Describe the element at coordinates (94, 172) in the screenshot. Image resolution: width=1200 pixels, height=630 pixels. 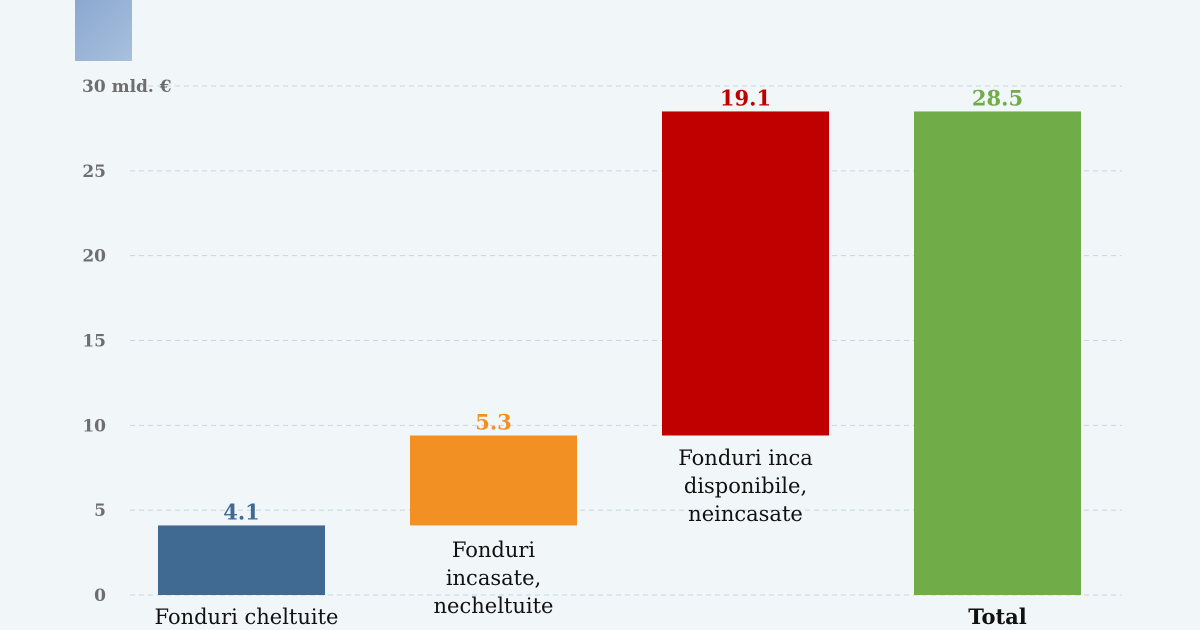
I see `y-tick-label: 25` at that location.